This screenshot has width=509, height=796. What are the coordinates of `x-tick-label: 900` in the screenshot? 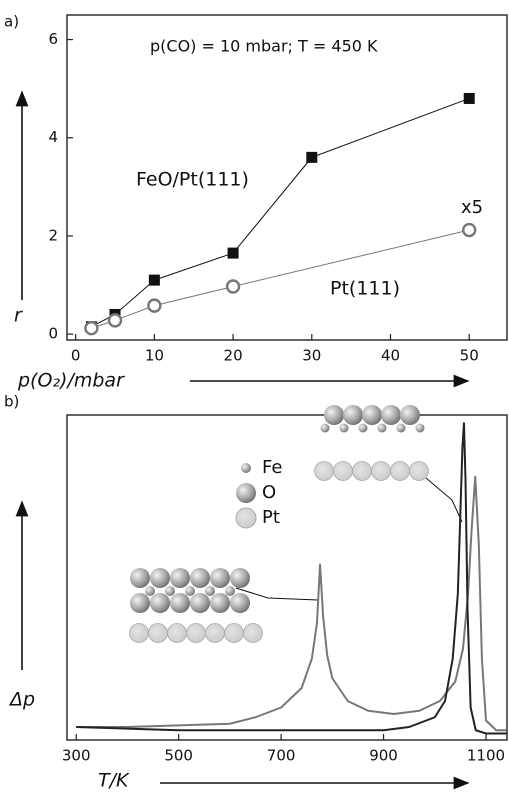 It's located at (383, 756).